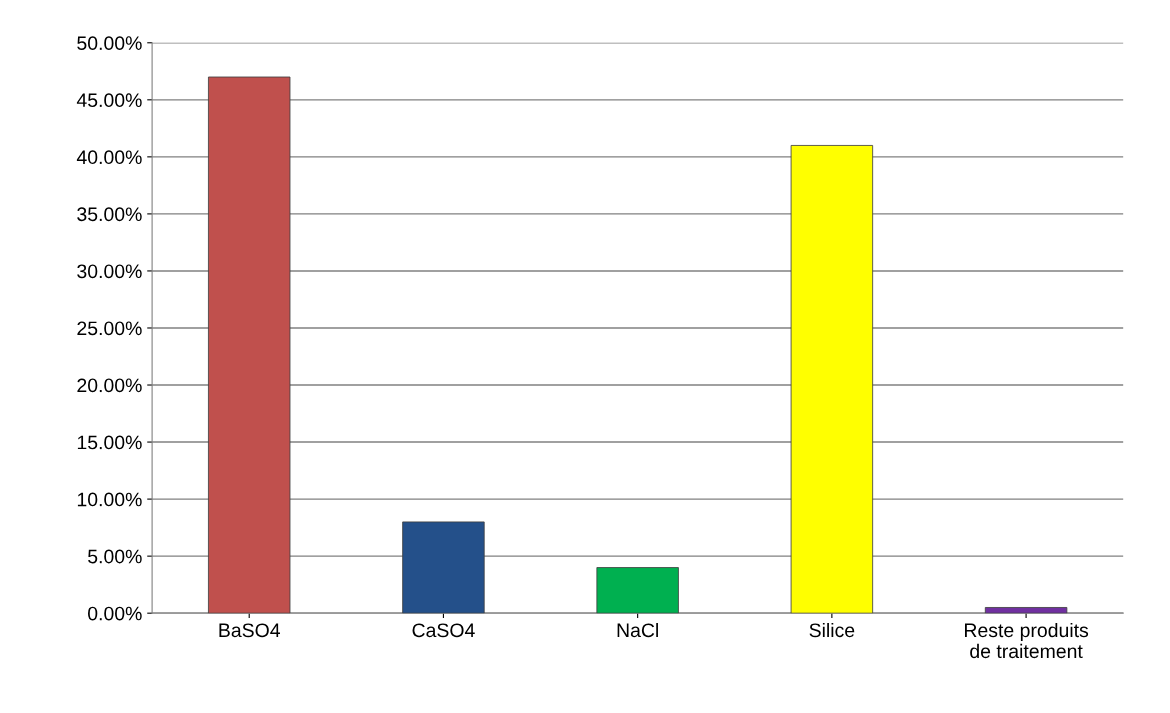 Image resolution: width=1170 pixels, height=713 pixels. What do you see at coordinates (109, 328) in the screenshot?
I see `y-tick-label: 25.00%` at bounding box center [109, 328].